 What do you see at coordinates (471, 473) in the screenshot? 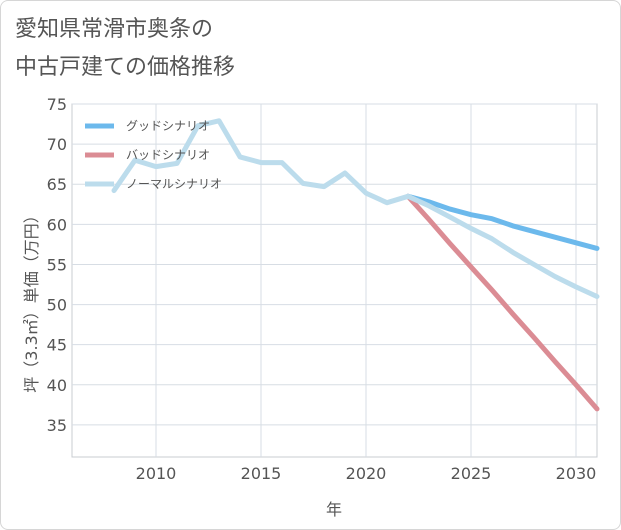
I see `x-tick-label: 2025` at bounding box center [471, 473].